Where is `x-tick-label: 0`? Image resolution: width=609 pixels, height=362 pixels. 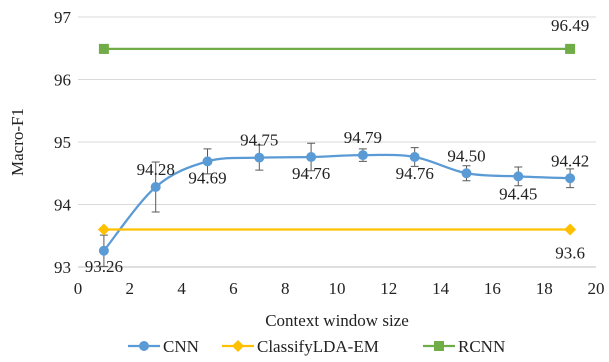
x-tick-label: 0 is located at coordinates (78, 288).